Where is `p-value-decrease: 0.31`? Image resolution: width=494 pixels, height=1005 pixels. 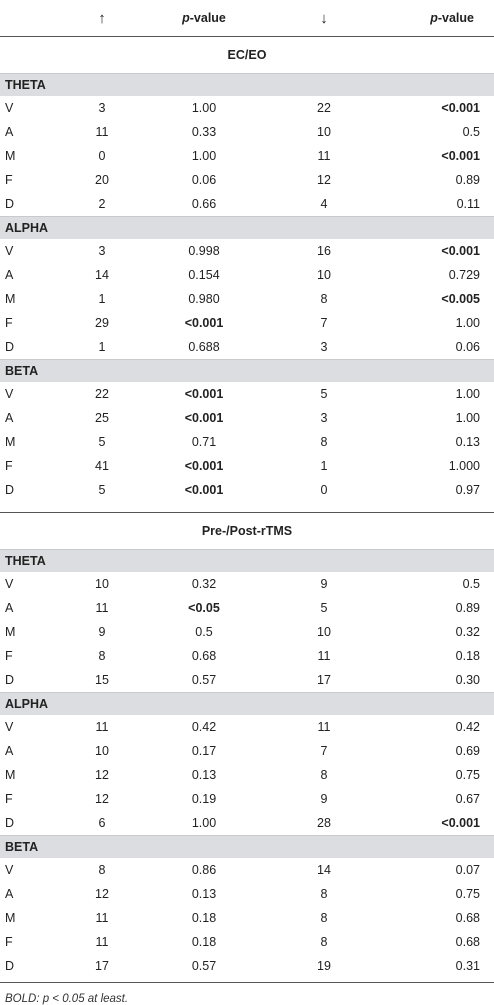 p-value-decrease: 0.31 is located at coordinates (467, 966).